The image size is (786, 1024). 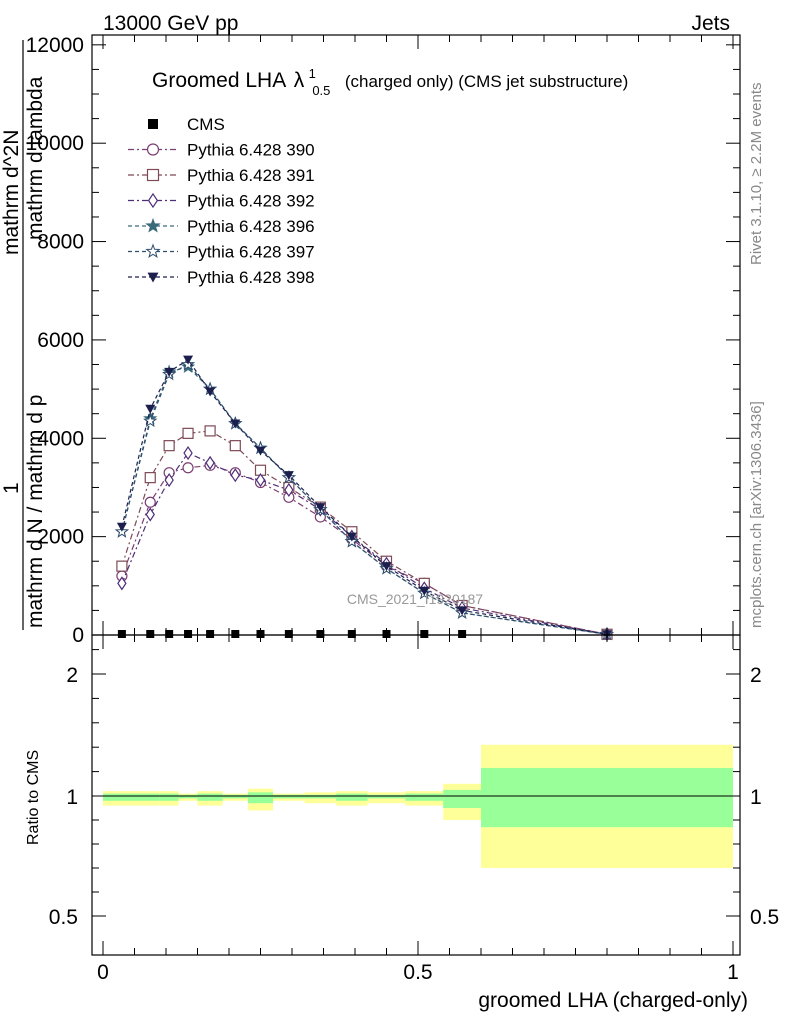 What do you see at coordinates (733, 972) in the screenshot?
I see `ratio-xtick-label: 1` at bounding box center [733, 972].